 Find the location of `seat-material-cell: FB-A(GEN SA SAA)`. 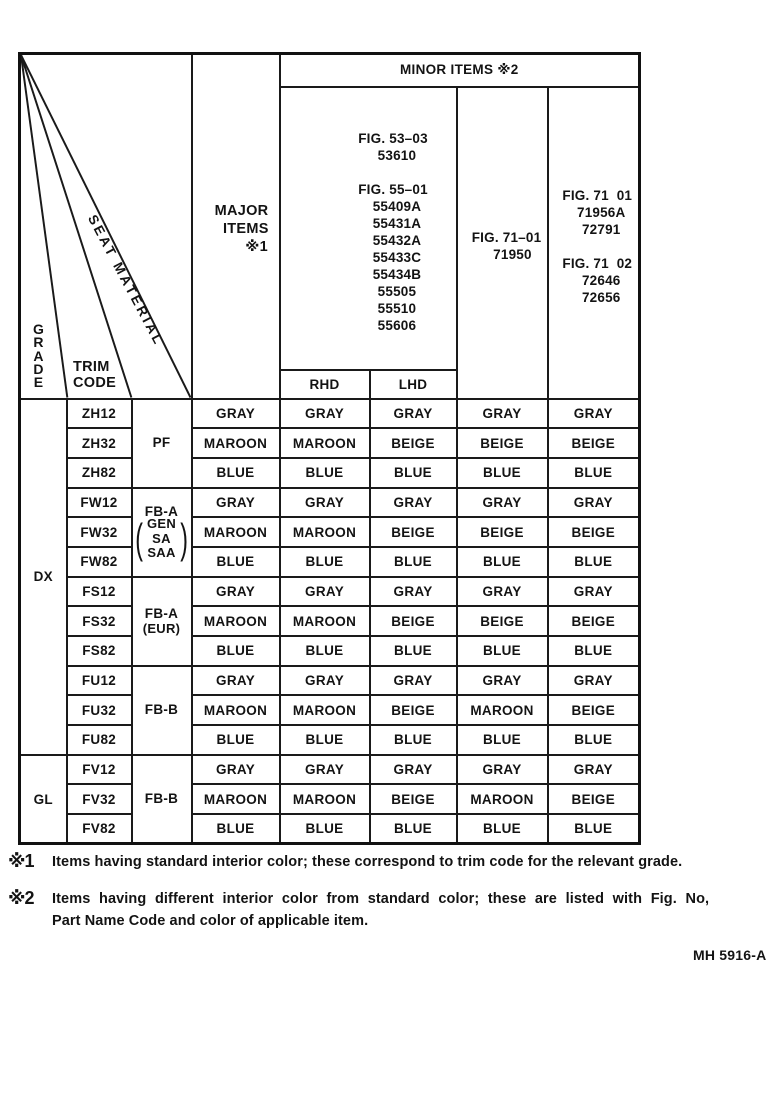

seat-material-cell: FB-A(GEN SA SAA) is located at coordinates (161, 532).